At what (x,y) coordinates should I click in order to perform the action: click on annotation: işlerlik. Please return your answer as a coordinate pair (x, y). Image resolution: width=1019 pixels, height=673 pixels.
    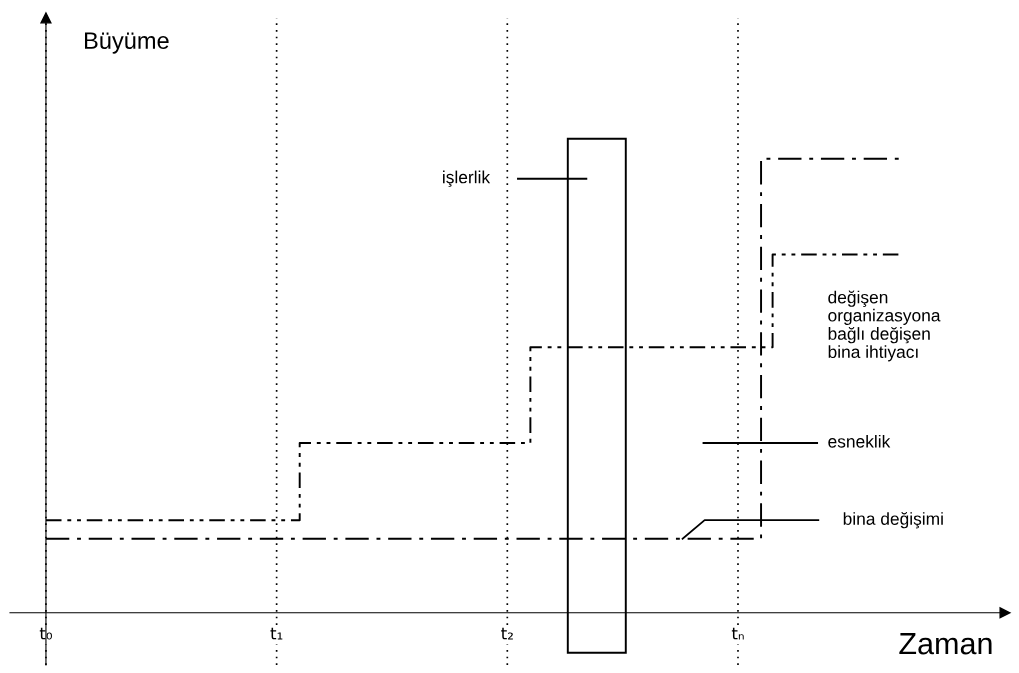
    Looking at the image, I should click on (467, 178).